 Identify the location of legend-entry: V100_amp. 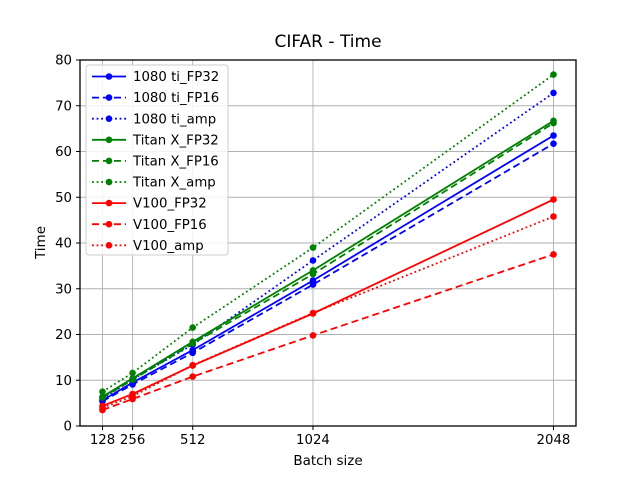
(148, 246).